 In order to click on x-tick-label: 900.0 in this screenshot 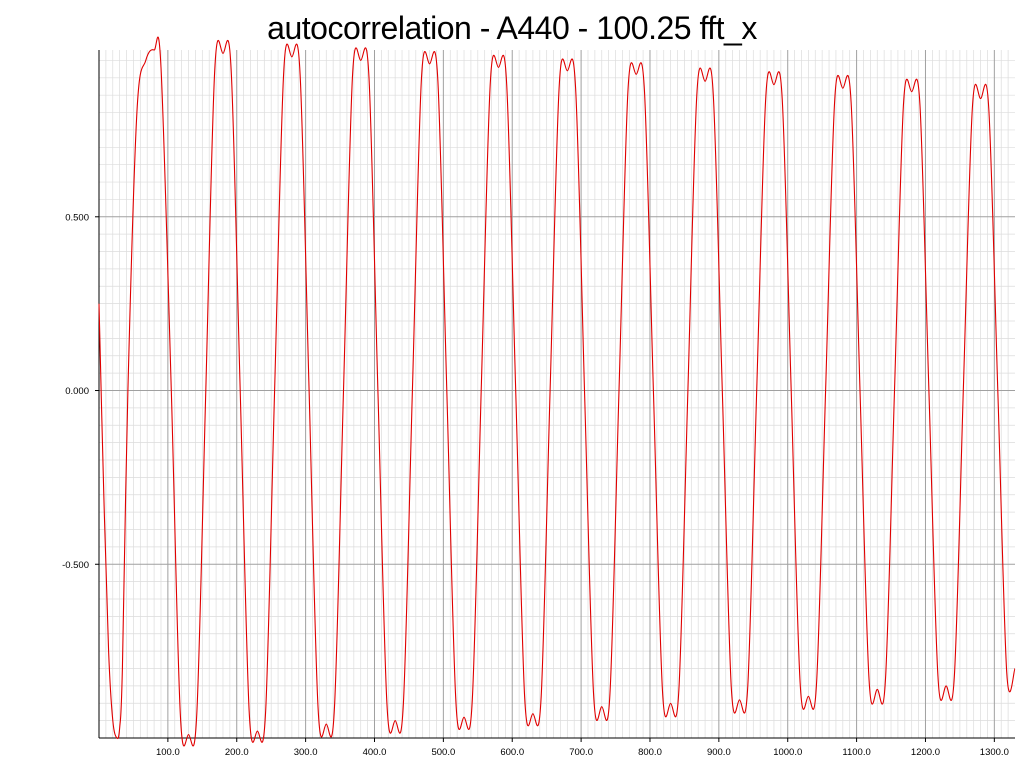, I will do `click(719, 752)`.